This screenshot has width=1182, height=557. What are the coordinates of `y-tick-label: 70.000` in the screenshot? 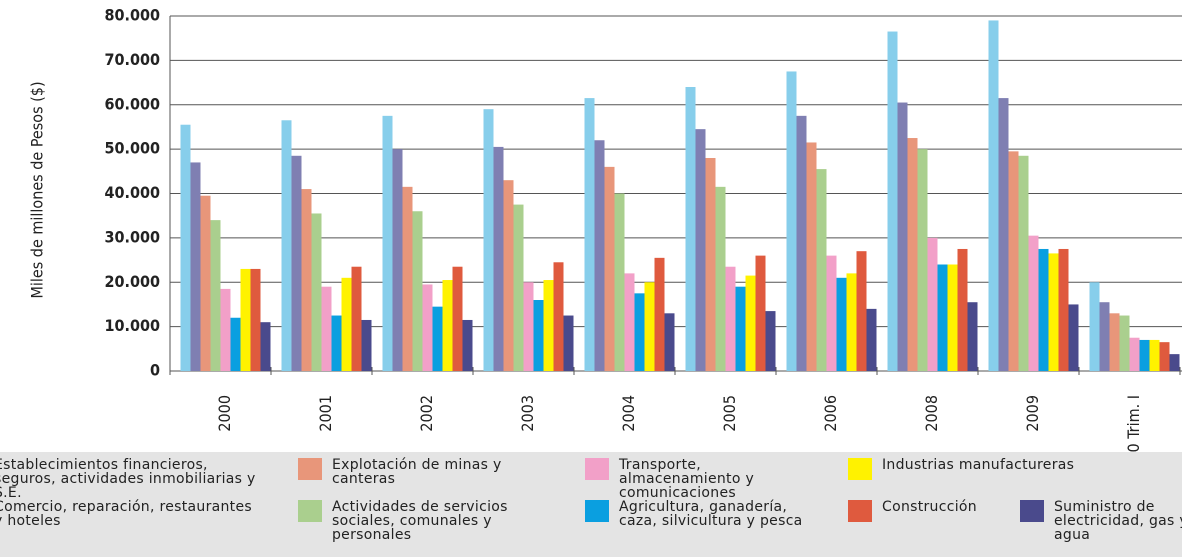 It's located at (132, 59).